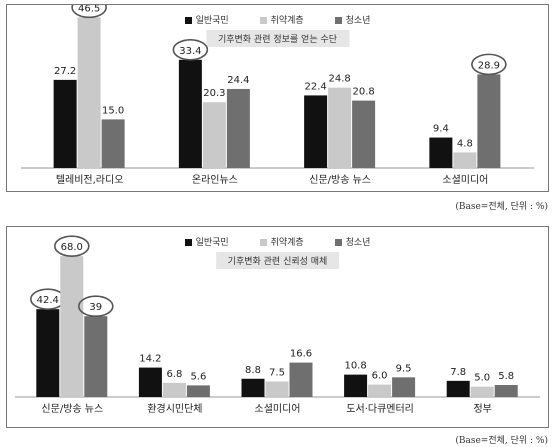  I want to click on data-label-general-public-3: 8.8, so click(253, 370).